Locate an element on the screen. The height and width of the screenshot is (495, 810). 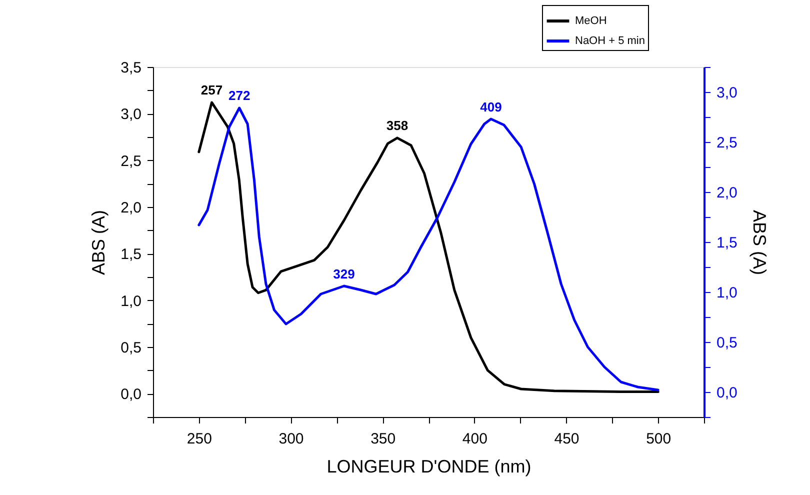
y2-tick-label: 2,5 is located at coordinates (727, 143).